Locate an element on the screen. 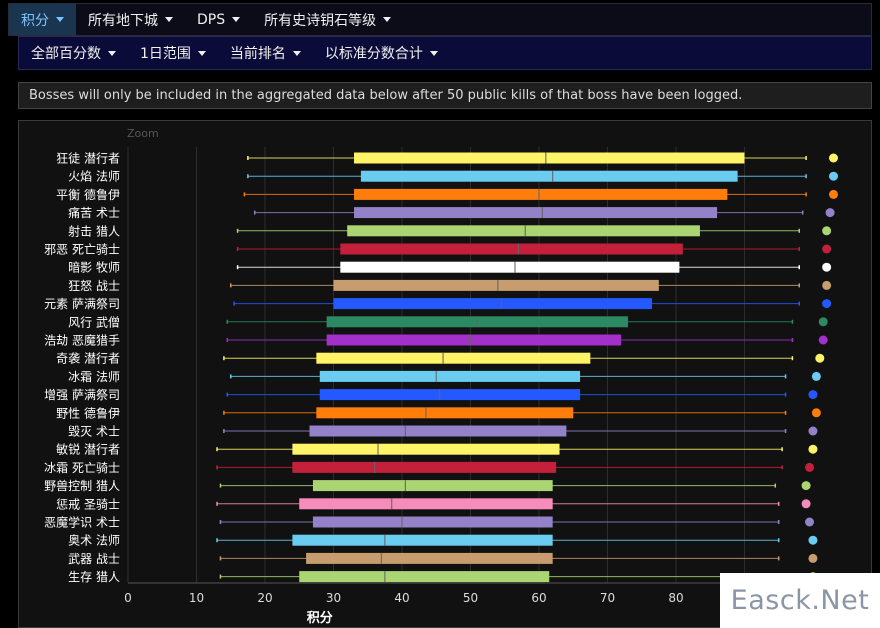 The height and width of the screenshot is (628, 880). x-tick-label: 30 is located at coordinates (333, 598).